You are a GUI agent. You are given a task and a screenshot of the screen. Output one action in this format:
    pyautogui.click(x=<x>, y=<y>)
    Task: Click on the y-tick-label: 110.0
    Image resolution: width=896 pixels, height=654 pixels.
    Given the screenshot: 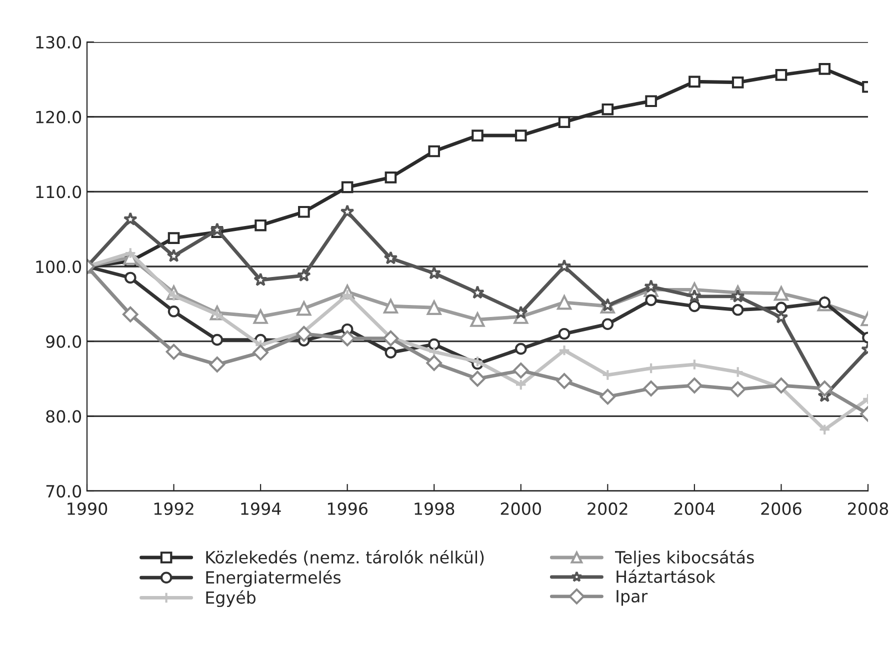 What is the action you would take?
    pyautogui.click(x=59, y=192)
    